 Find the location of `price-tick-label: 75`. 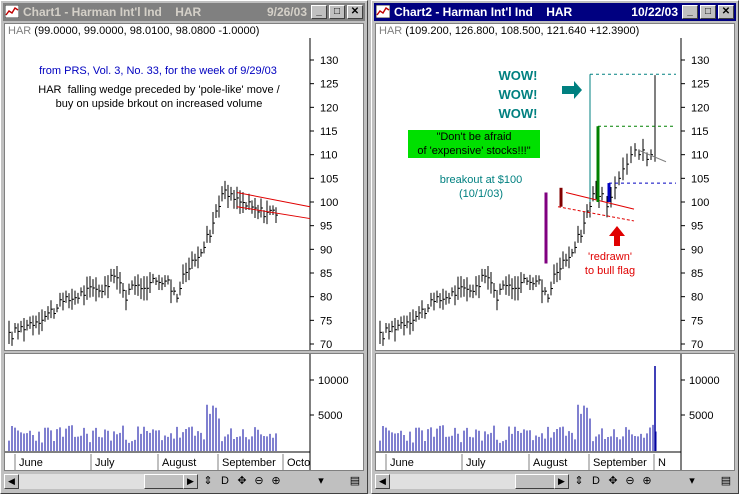

price-tick-label: 75 is located at coordinates (697, 321).